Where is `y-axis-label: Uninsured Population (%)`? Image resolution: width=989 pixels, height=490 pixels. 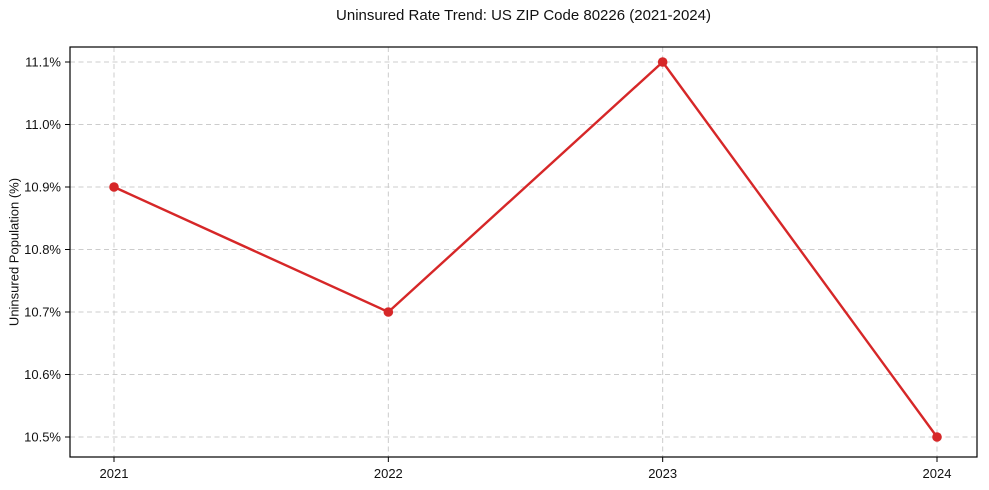 y-axis-label: Uninsured Population (%) is located at coordinates (14, 252).